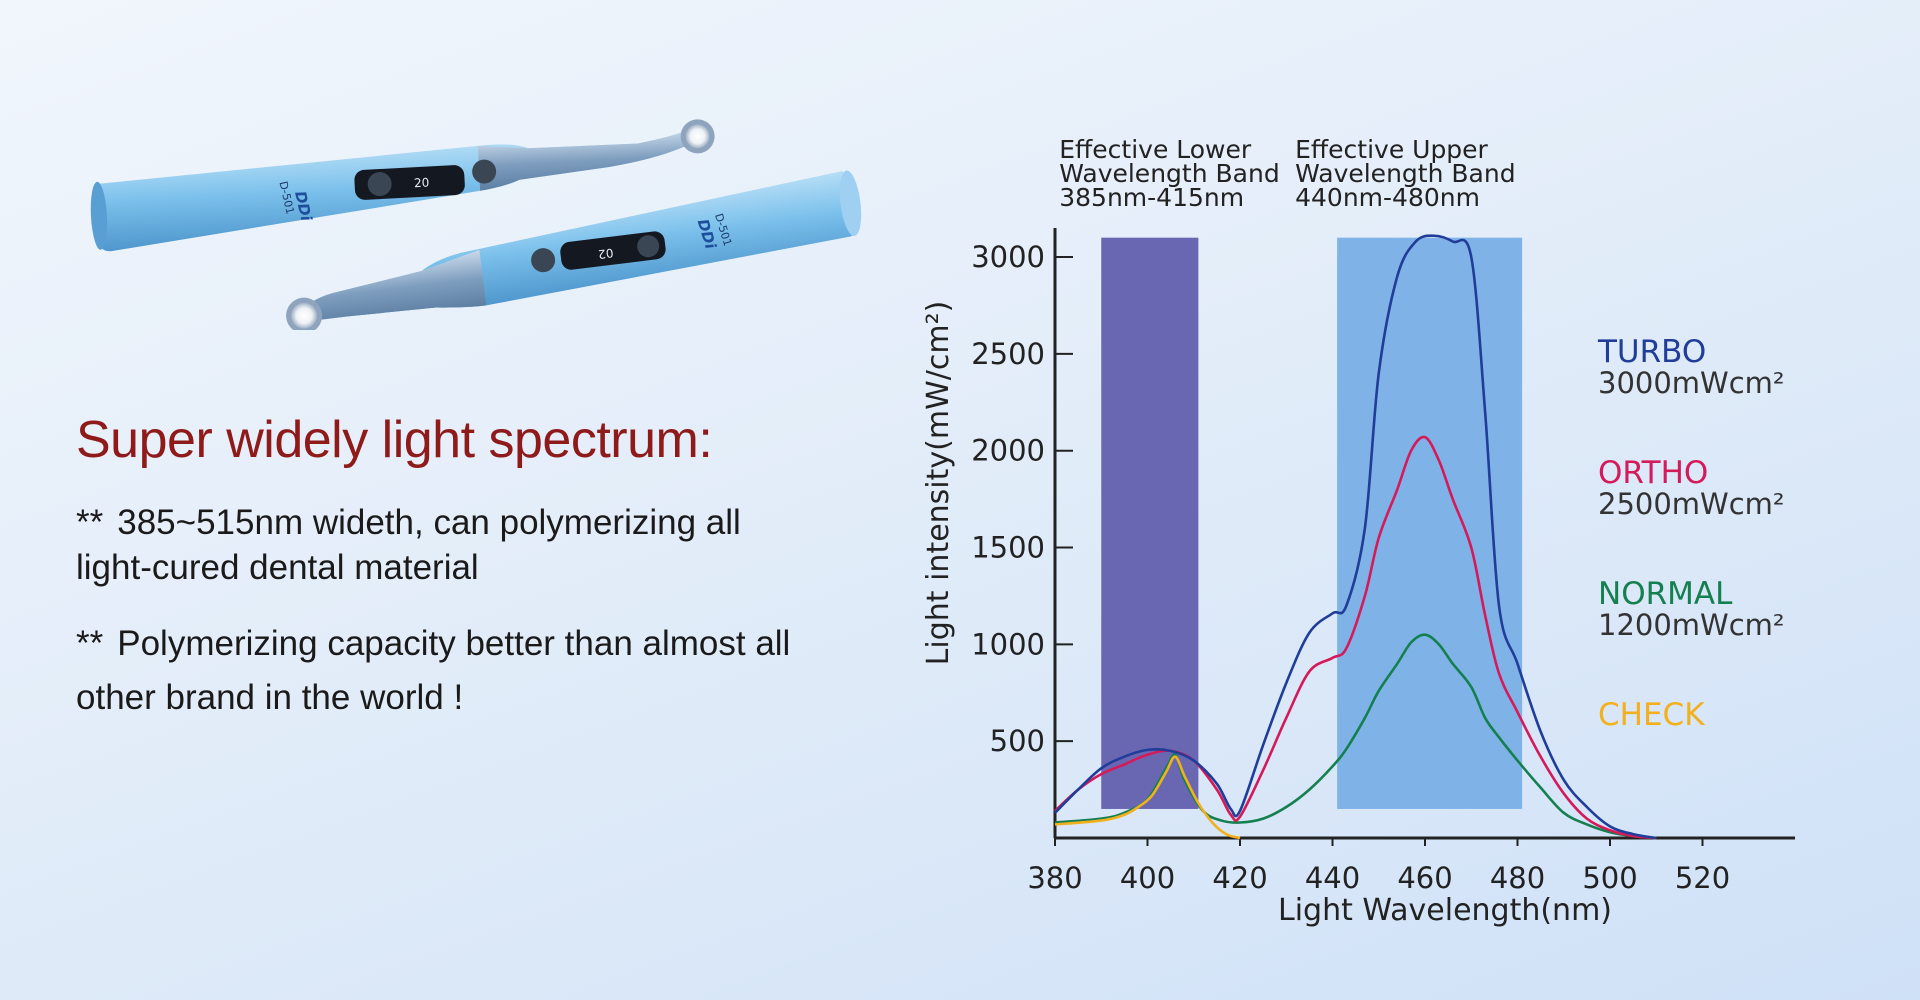 The image size is (1920, 1000). What do you see at coordinates (1424, 878) in the screenshot?
I see `x-tick-label-460: 460` at bounding box center [1424, 878].